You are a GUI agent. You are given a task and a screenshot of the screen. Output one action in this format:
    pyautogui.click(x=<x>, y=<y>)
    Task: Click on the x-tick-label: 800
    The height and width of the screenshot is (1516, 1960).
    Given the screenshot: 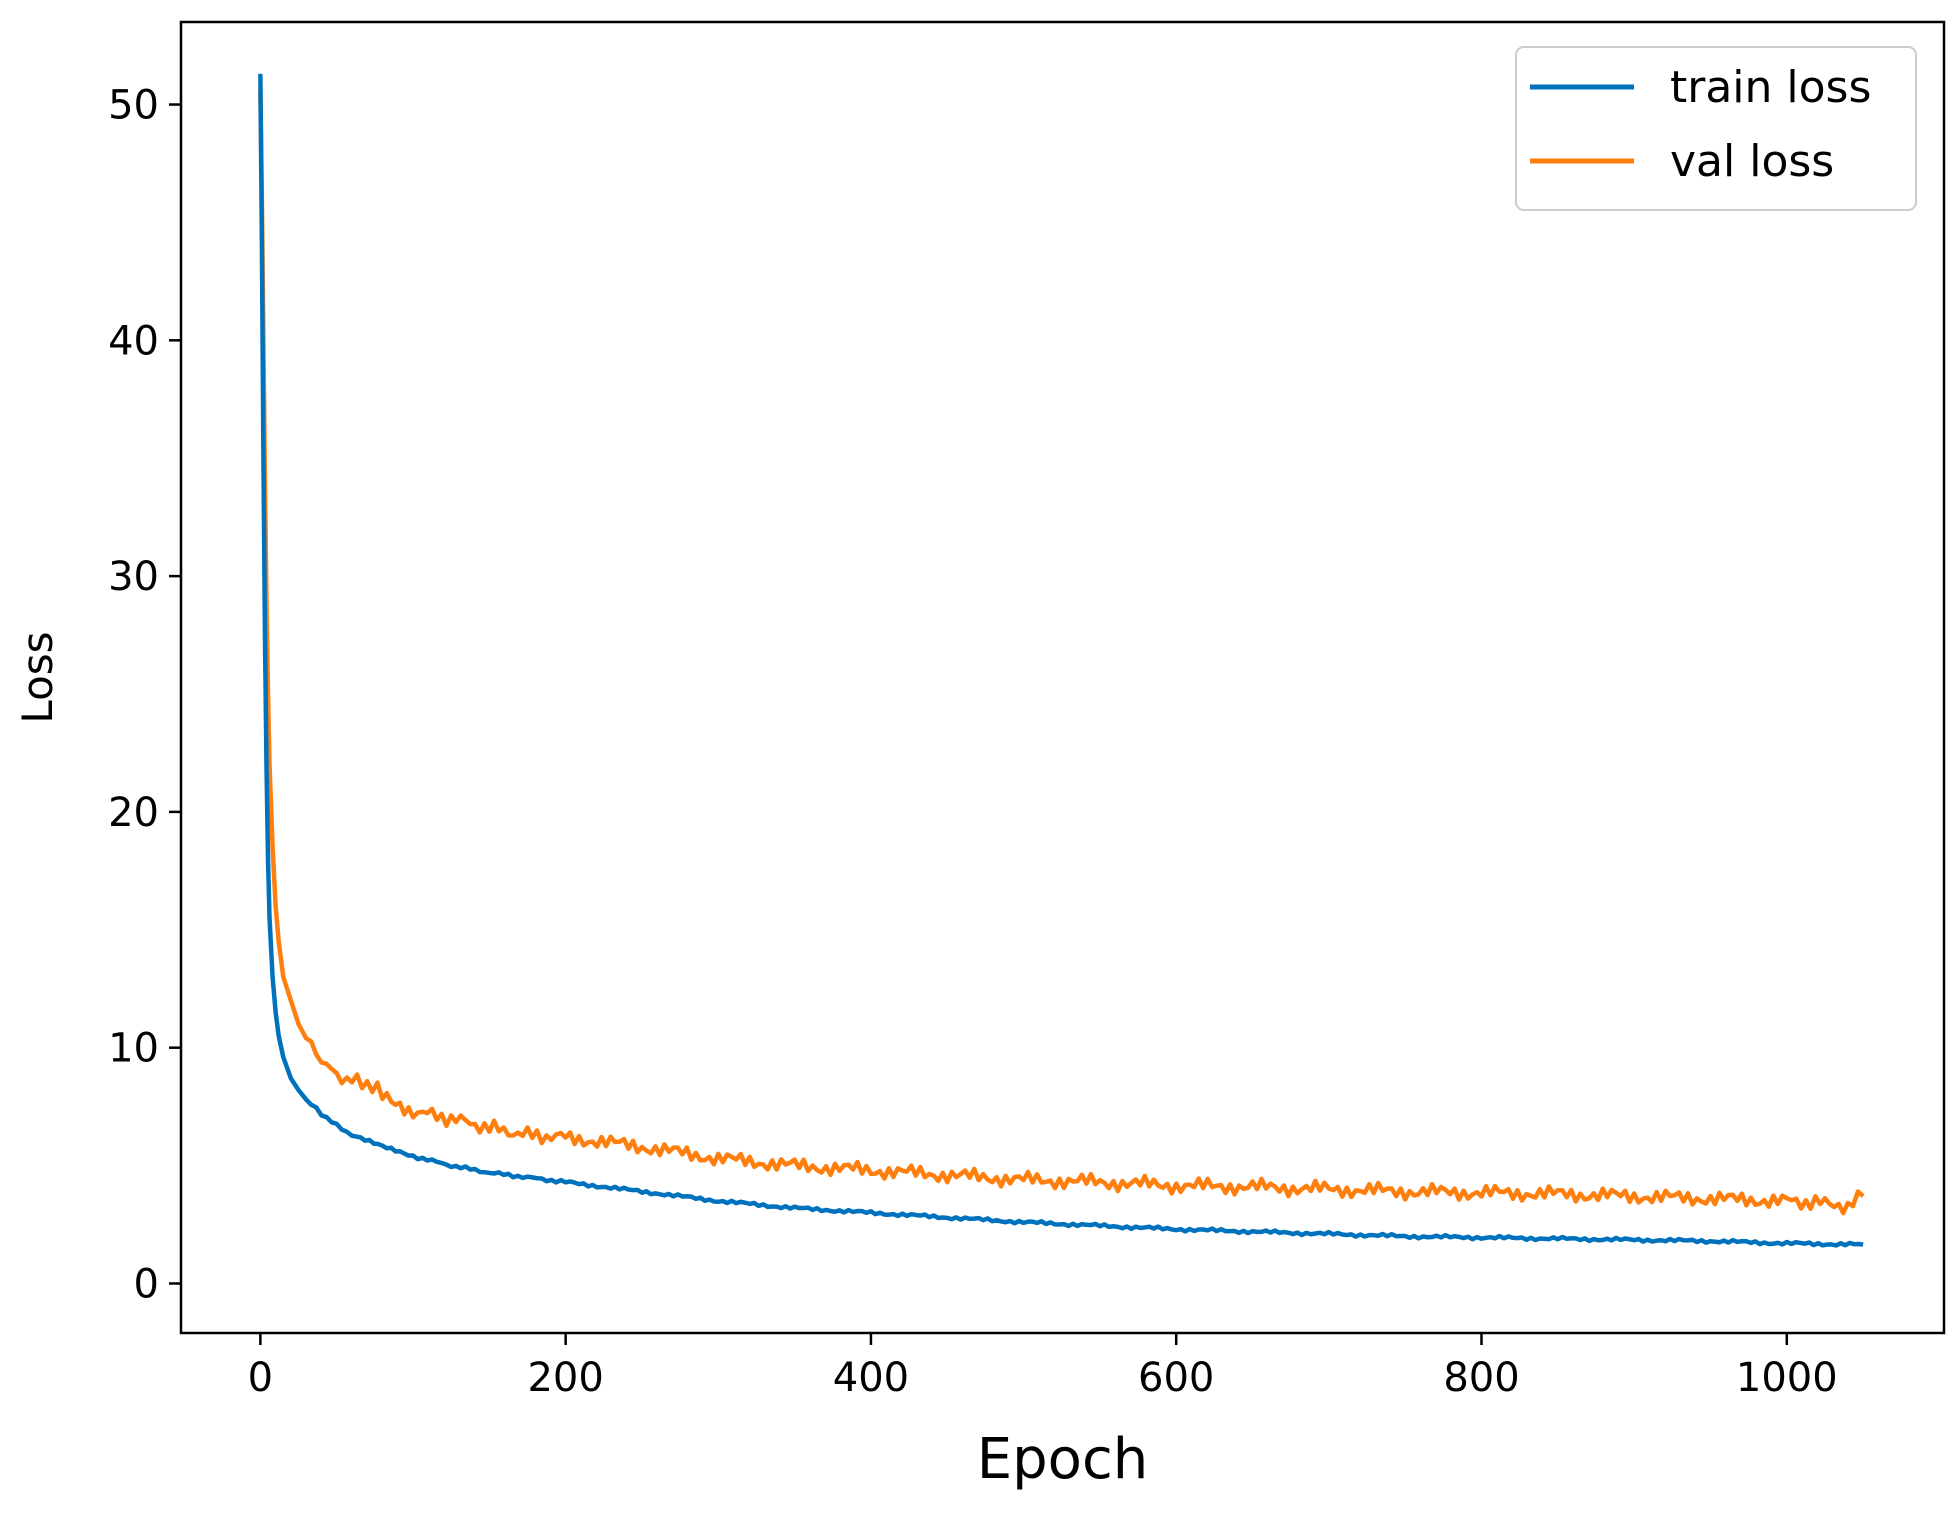 What is the action you would take?
    pyautogui.click(x=1481, y=1378)
    